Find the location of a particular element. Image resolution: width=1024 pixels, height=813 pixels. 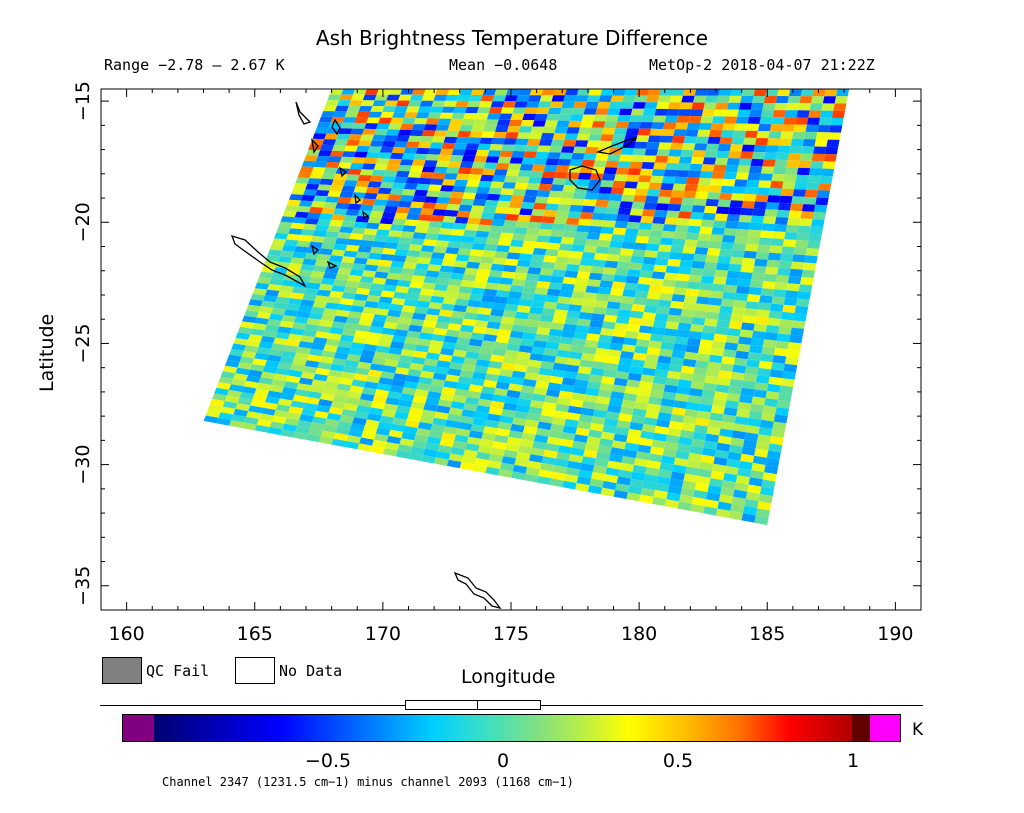

colorbar-slider-handle is located at coordinates (477, 705).